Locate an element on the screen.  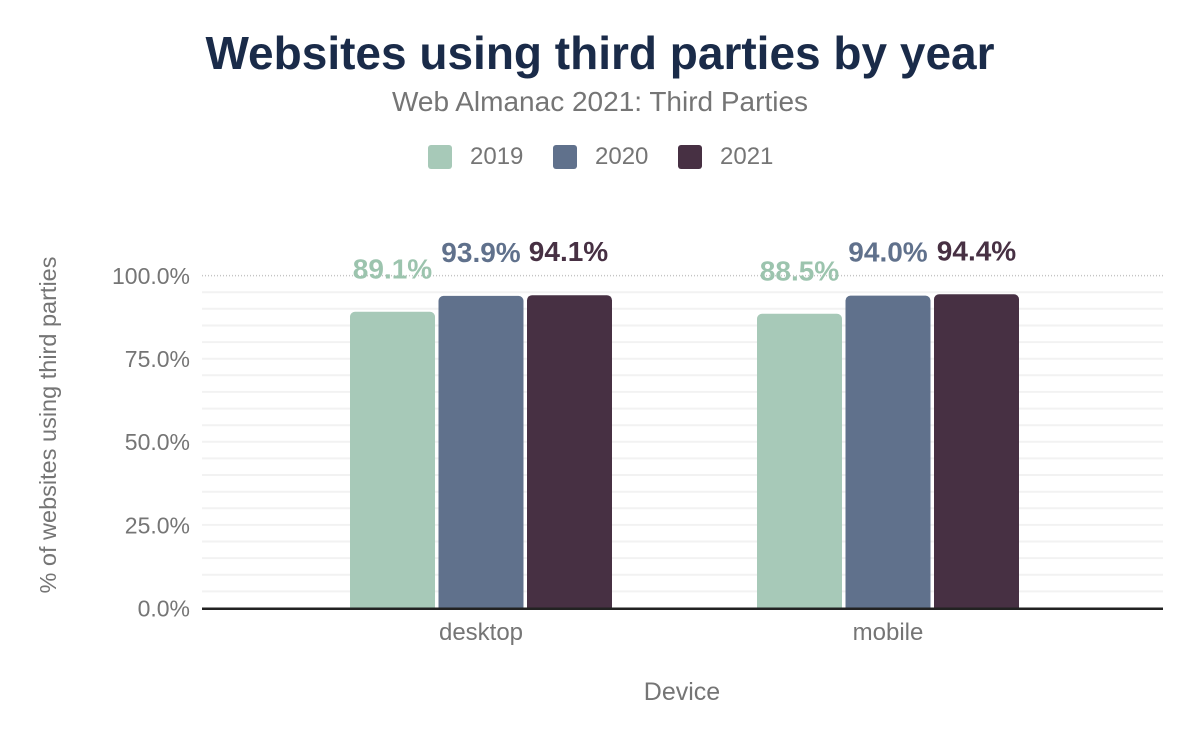
svg-text: 89.1% is located at coordinates (392, 268).